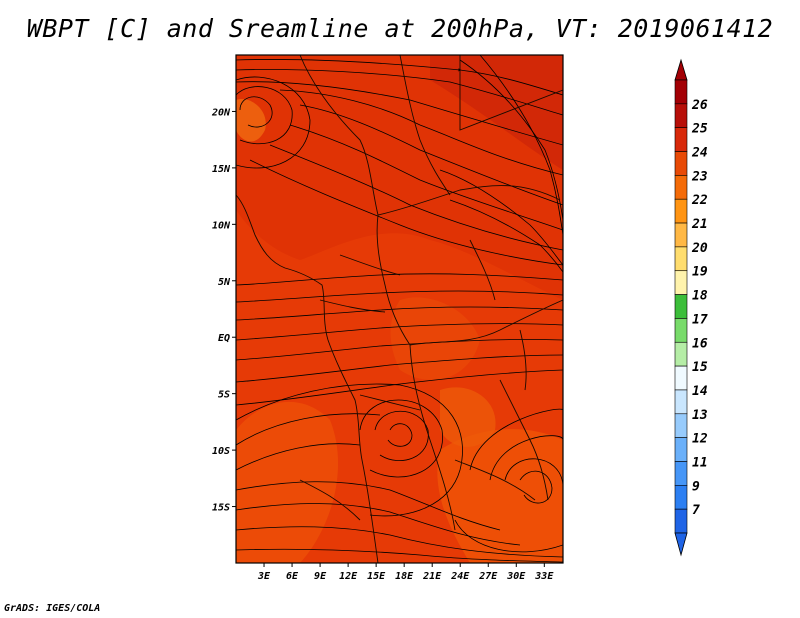  What do you see at coordinates (468, 417) in the screenshot?
I see `cool-patch-low` at bounding box center [468, 417].